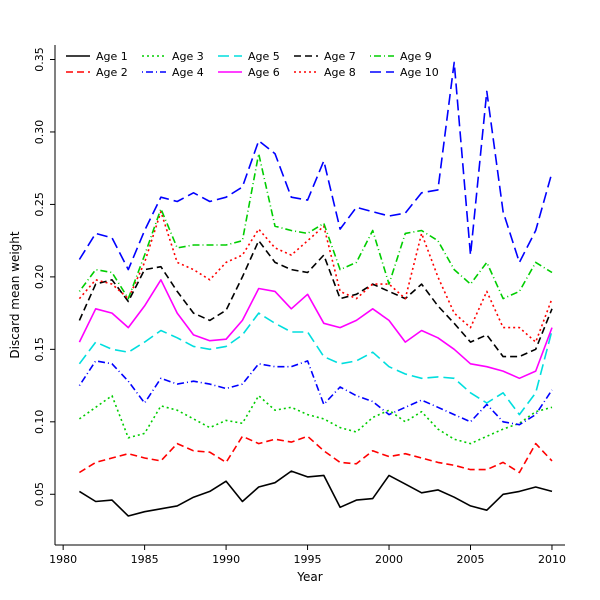 This screenshot has height=600, width=600. Describe the element at coordinates (264, 56) in the screenshot. I see `legend-label: Age 5` at that location.